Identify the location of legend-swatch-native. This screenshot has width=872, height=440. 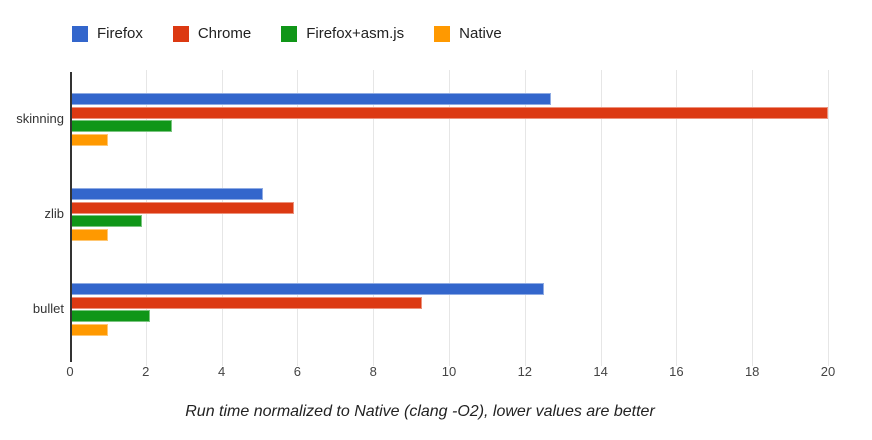
(442, 34).